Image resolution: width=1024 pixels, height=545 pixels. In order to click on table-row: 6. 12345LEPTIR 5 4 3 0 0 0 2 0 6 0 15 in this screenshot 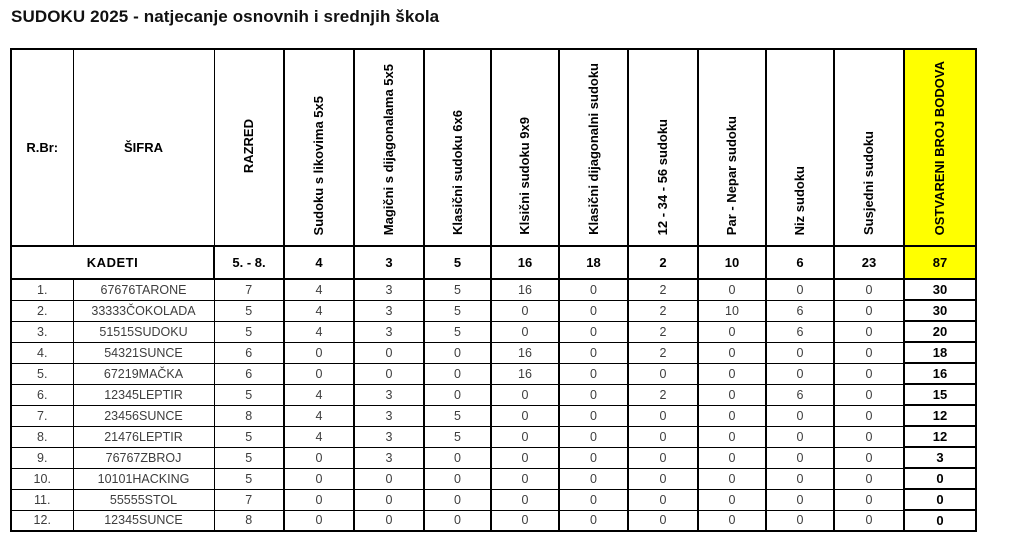, I will do `click(493, 394)`.